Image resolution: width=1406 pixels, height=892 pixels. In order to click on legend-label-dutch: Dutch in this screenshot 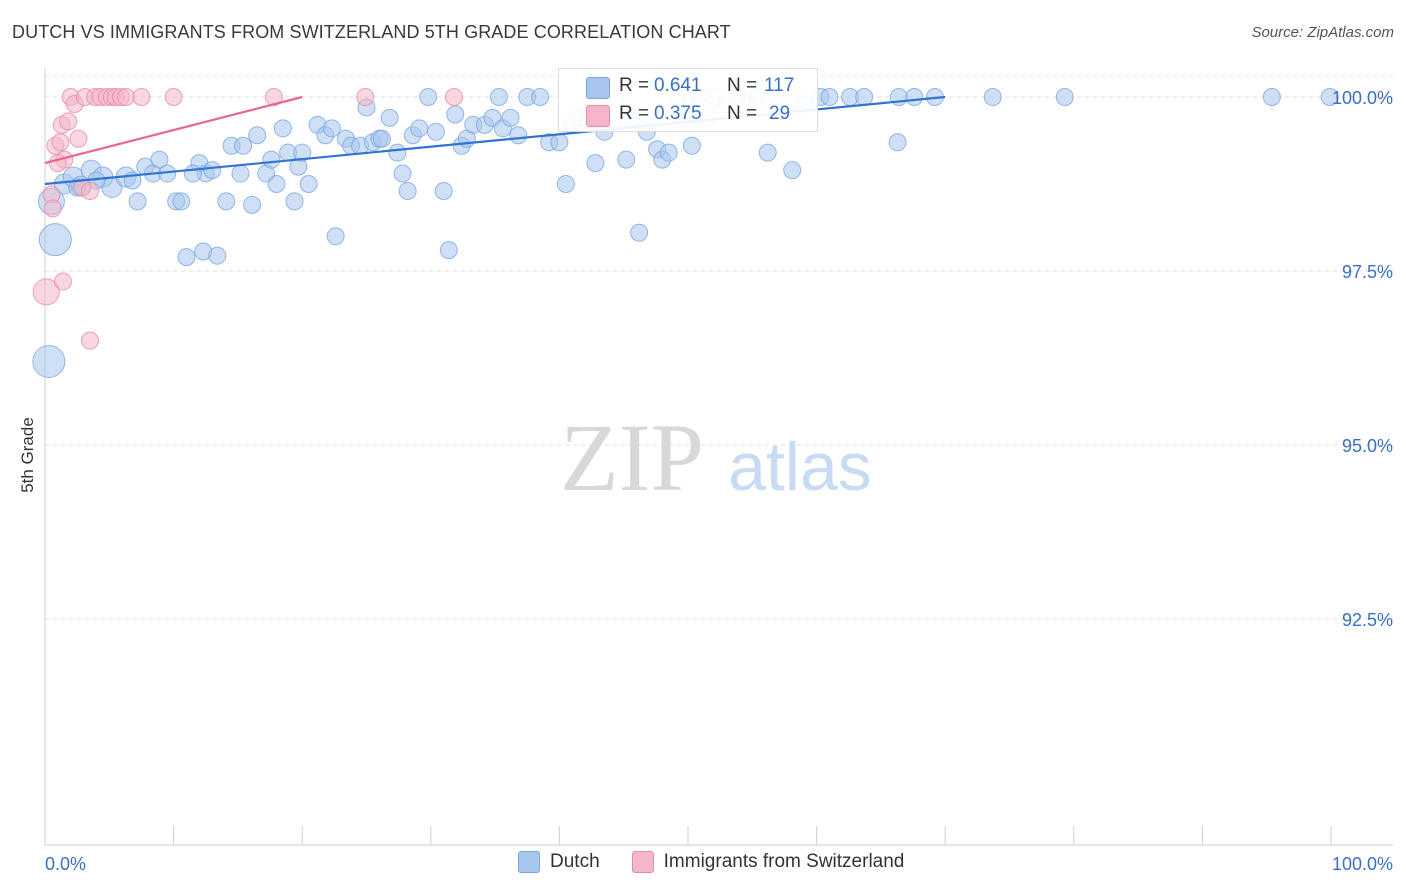, I will do `click(575, 861)`.